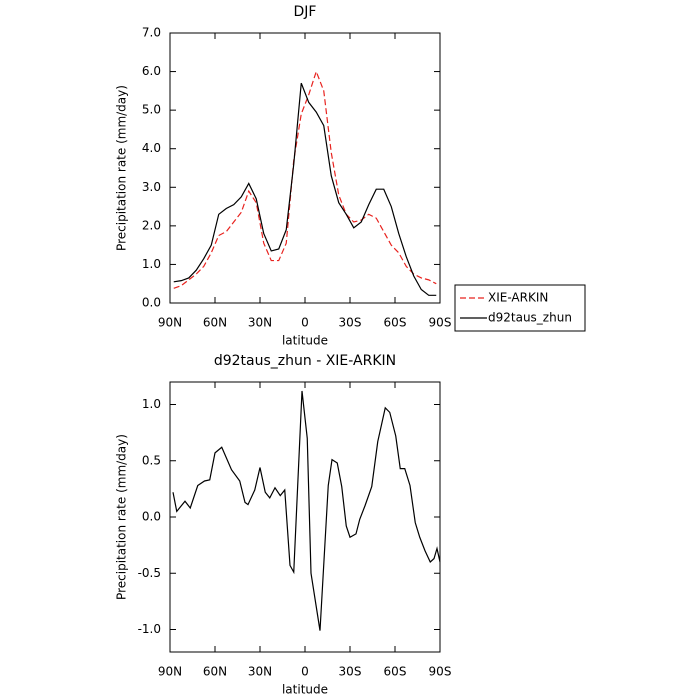 The image size is (700, 700). What do you see at coordinates (520, 308) in the screenshot?
I see `legend-box` at bounding box center [520, 308].